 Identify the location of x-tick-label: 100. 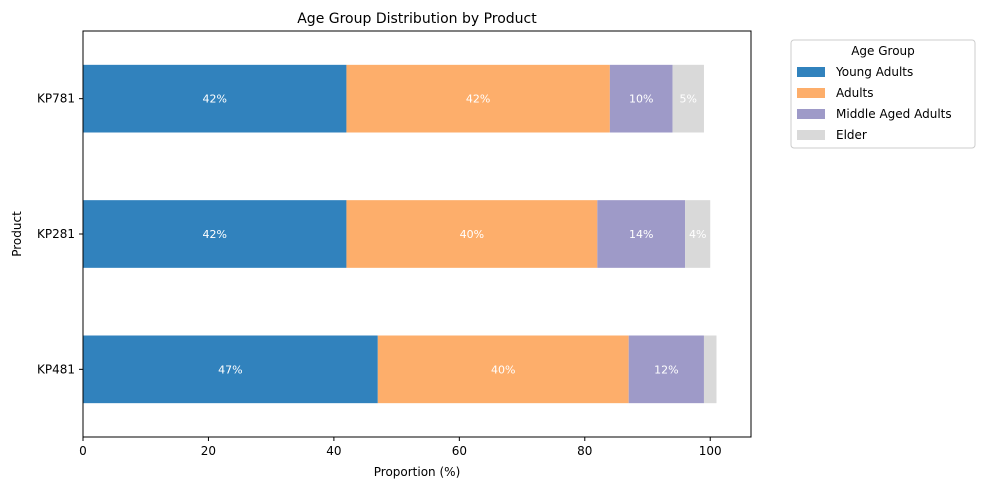
(710, 451).